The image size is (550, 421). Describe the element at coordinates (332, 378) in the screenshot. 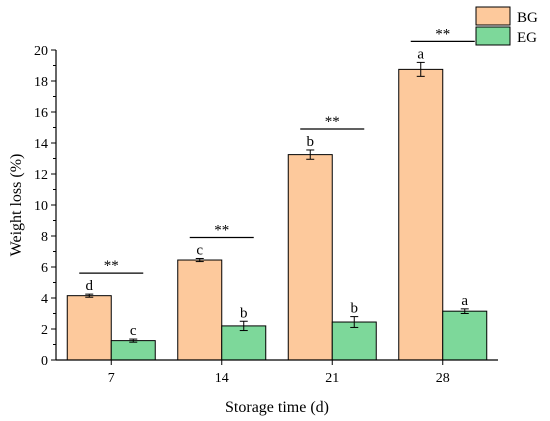

I see `x-tick-label-21: 21` at that location.